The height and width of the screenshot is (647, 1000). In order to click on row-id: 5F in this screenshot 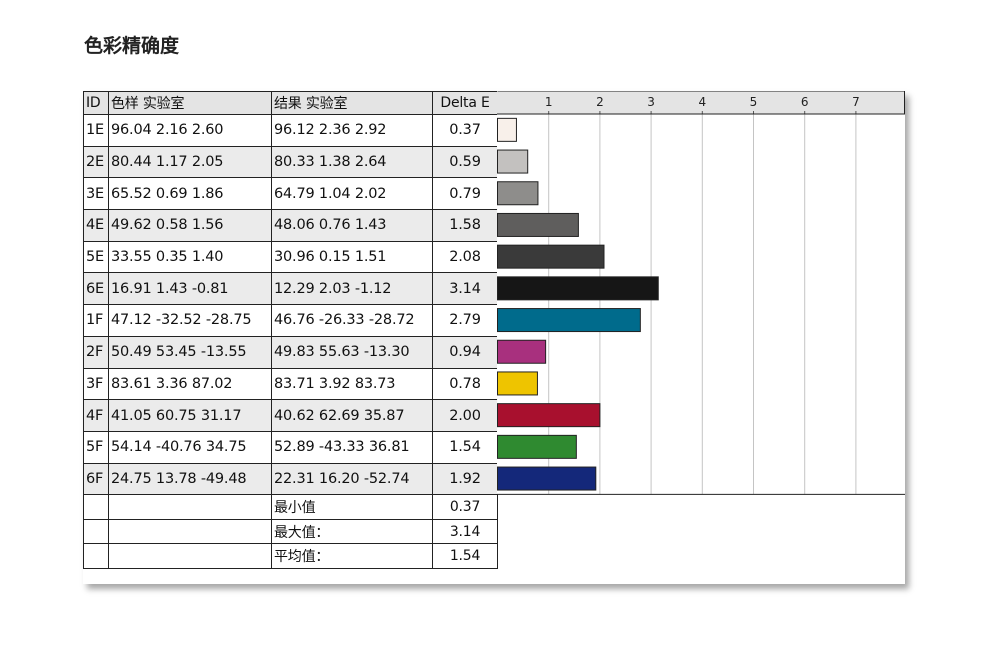, I will do `click(96, 447)`.